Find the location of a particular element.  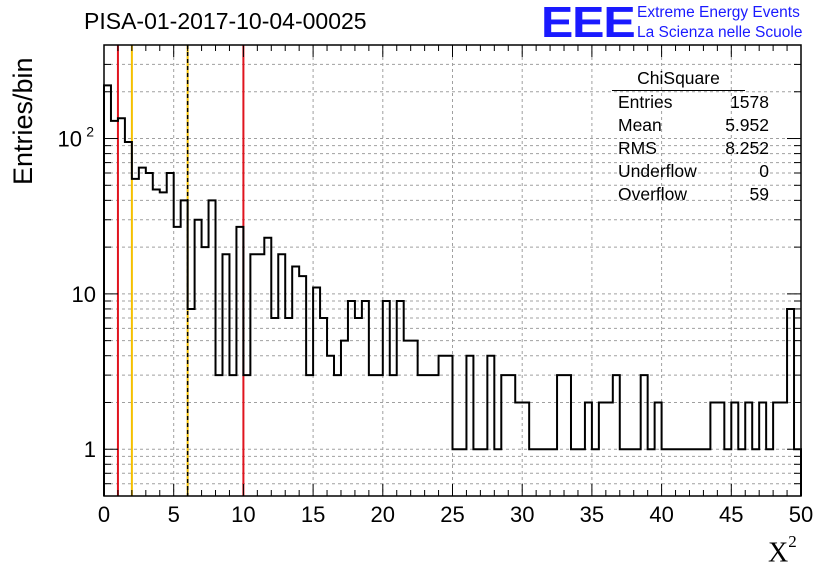

stats-value: 59 is located at coordinates (759, 194).